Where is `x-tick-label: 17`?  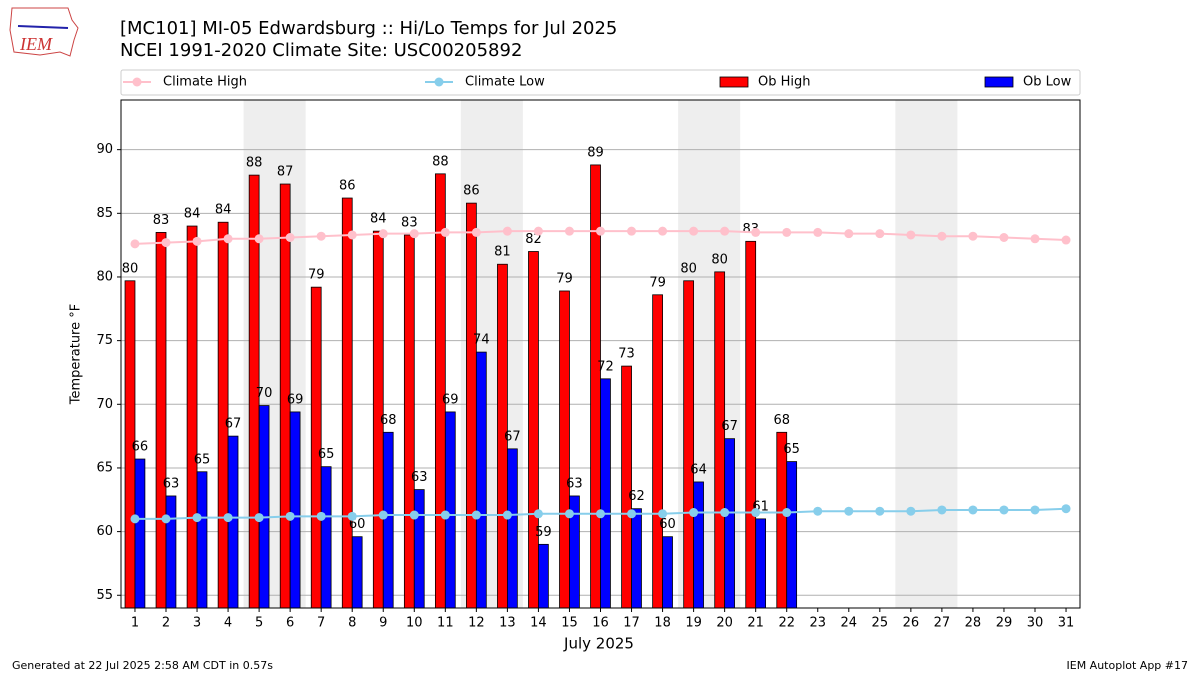 x-tick-label: 17 is located at coordinates (631, 623).